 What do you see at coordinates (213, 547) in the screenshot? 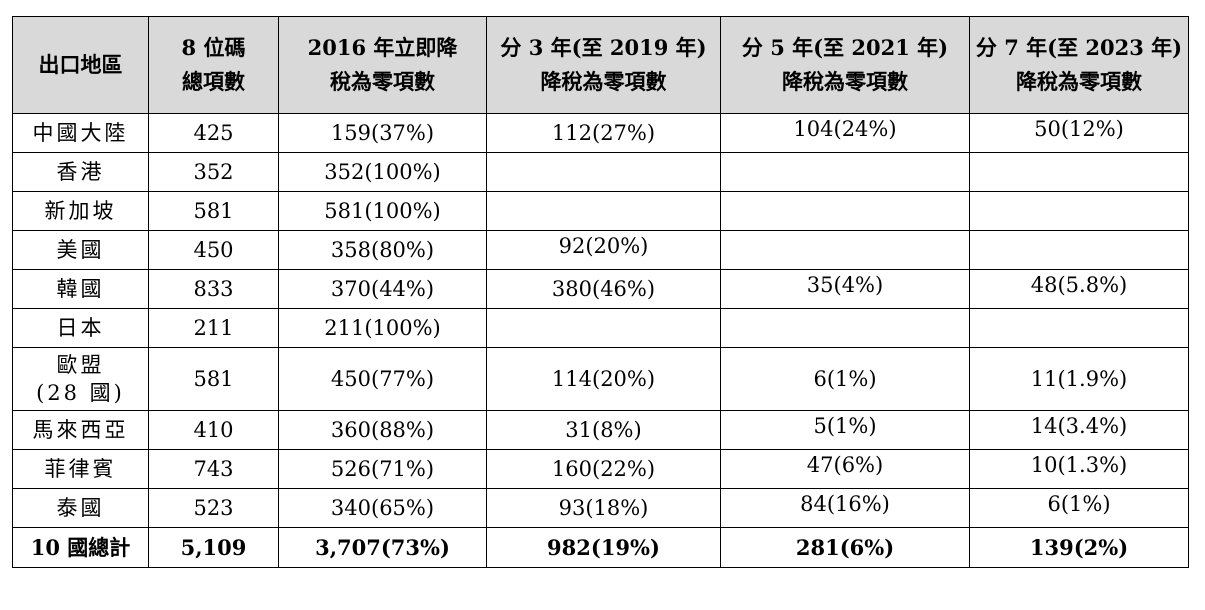
I see `total-items-cell: 5,109` at bounding box center [213, 547].